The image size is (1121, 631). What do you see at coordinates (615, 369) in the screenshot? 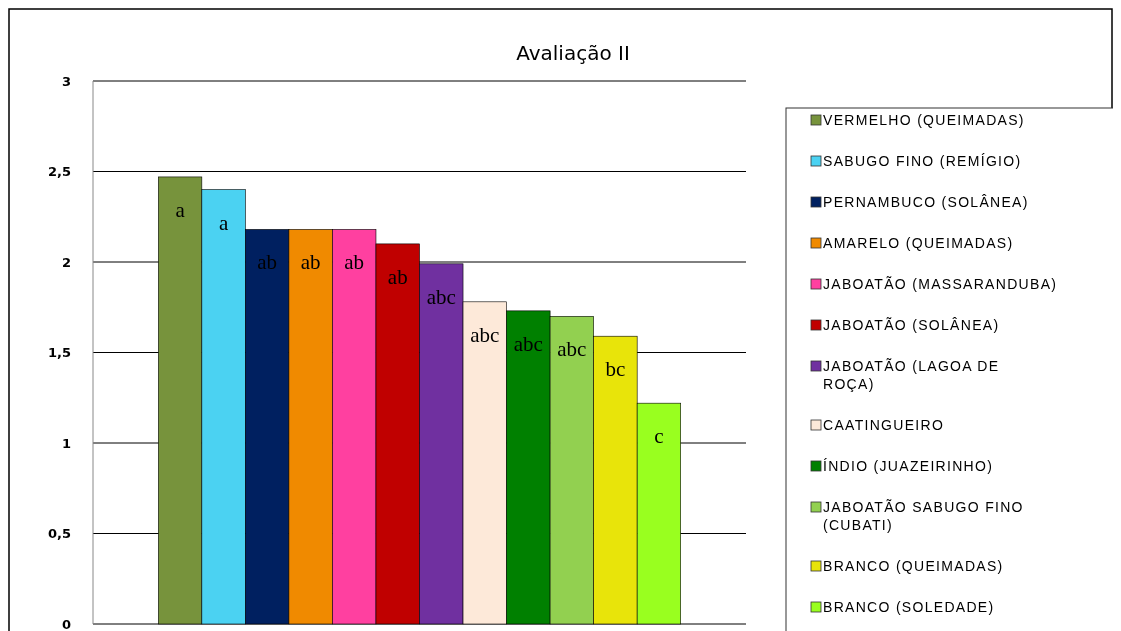
I see `data-label: bc` at bounding box center [615, 369].